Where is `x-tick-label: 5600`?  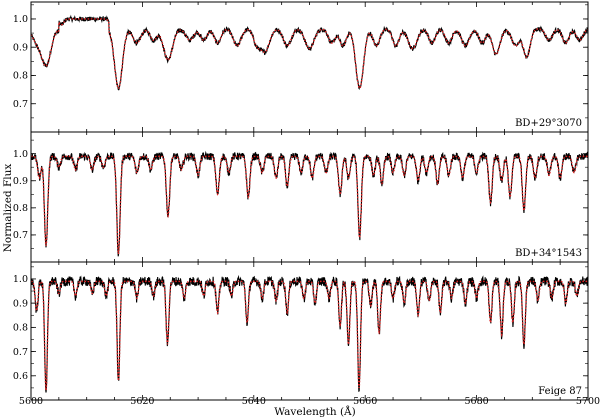
x-tick-label: 5600 is located at coordinates (31, 401).